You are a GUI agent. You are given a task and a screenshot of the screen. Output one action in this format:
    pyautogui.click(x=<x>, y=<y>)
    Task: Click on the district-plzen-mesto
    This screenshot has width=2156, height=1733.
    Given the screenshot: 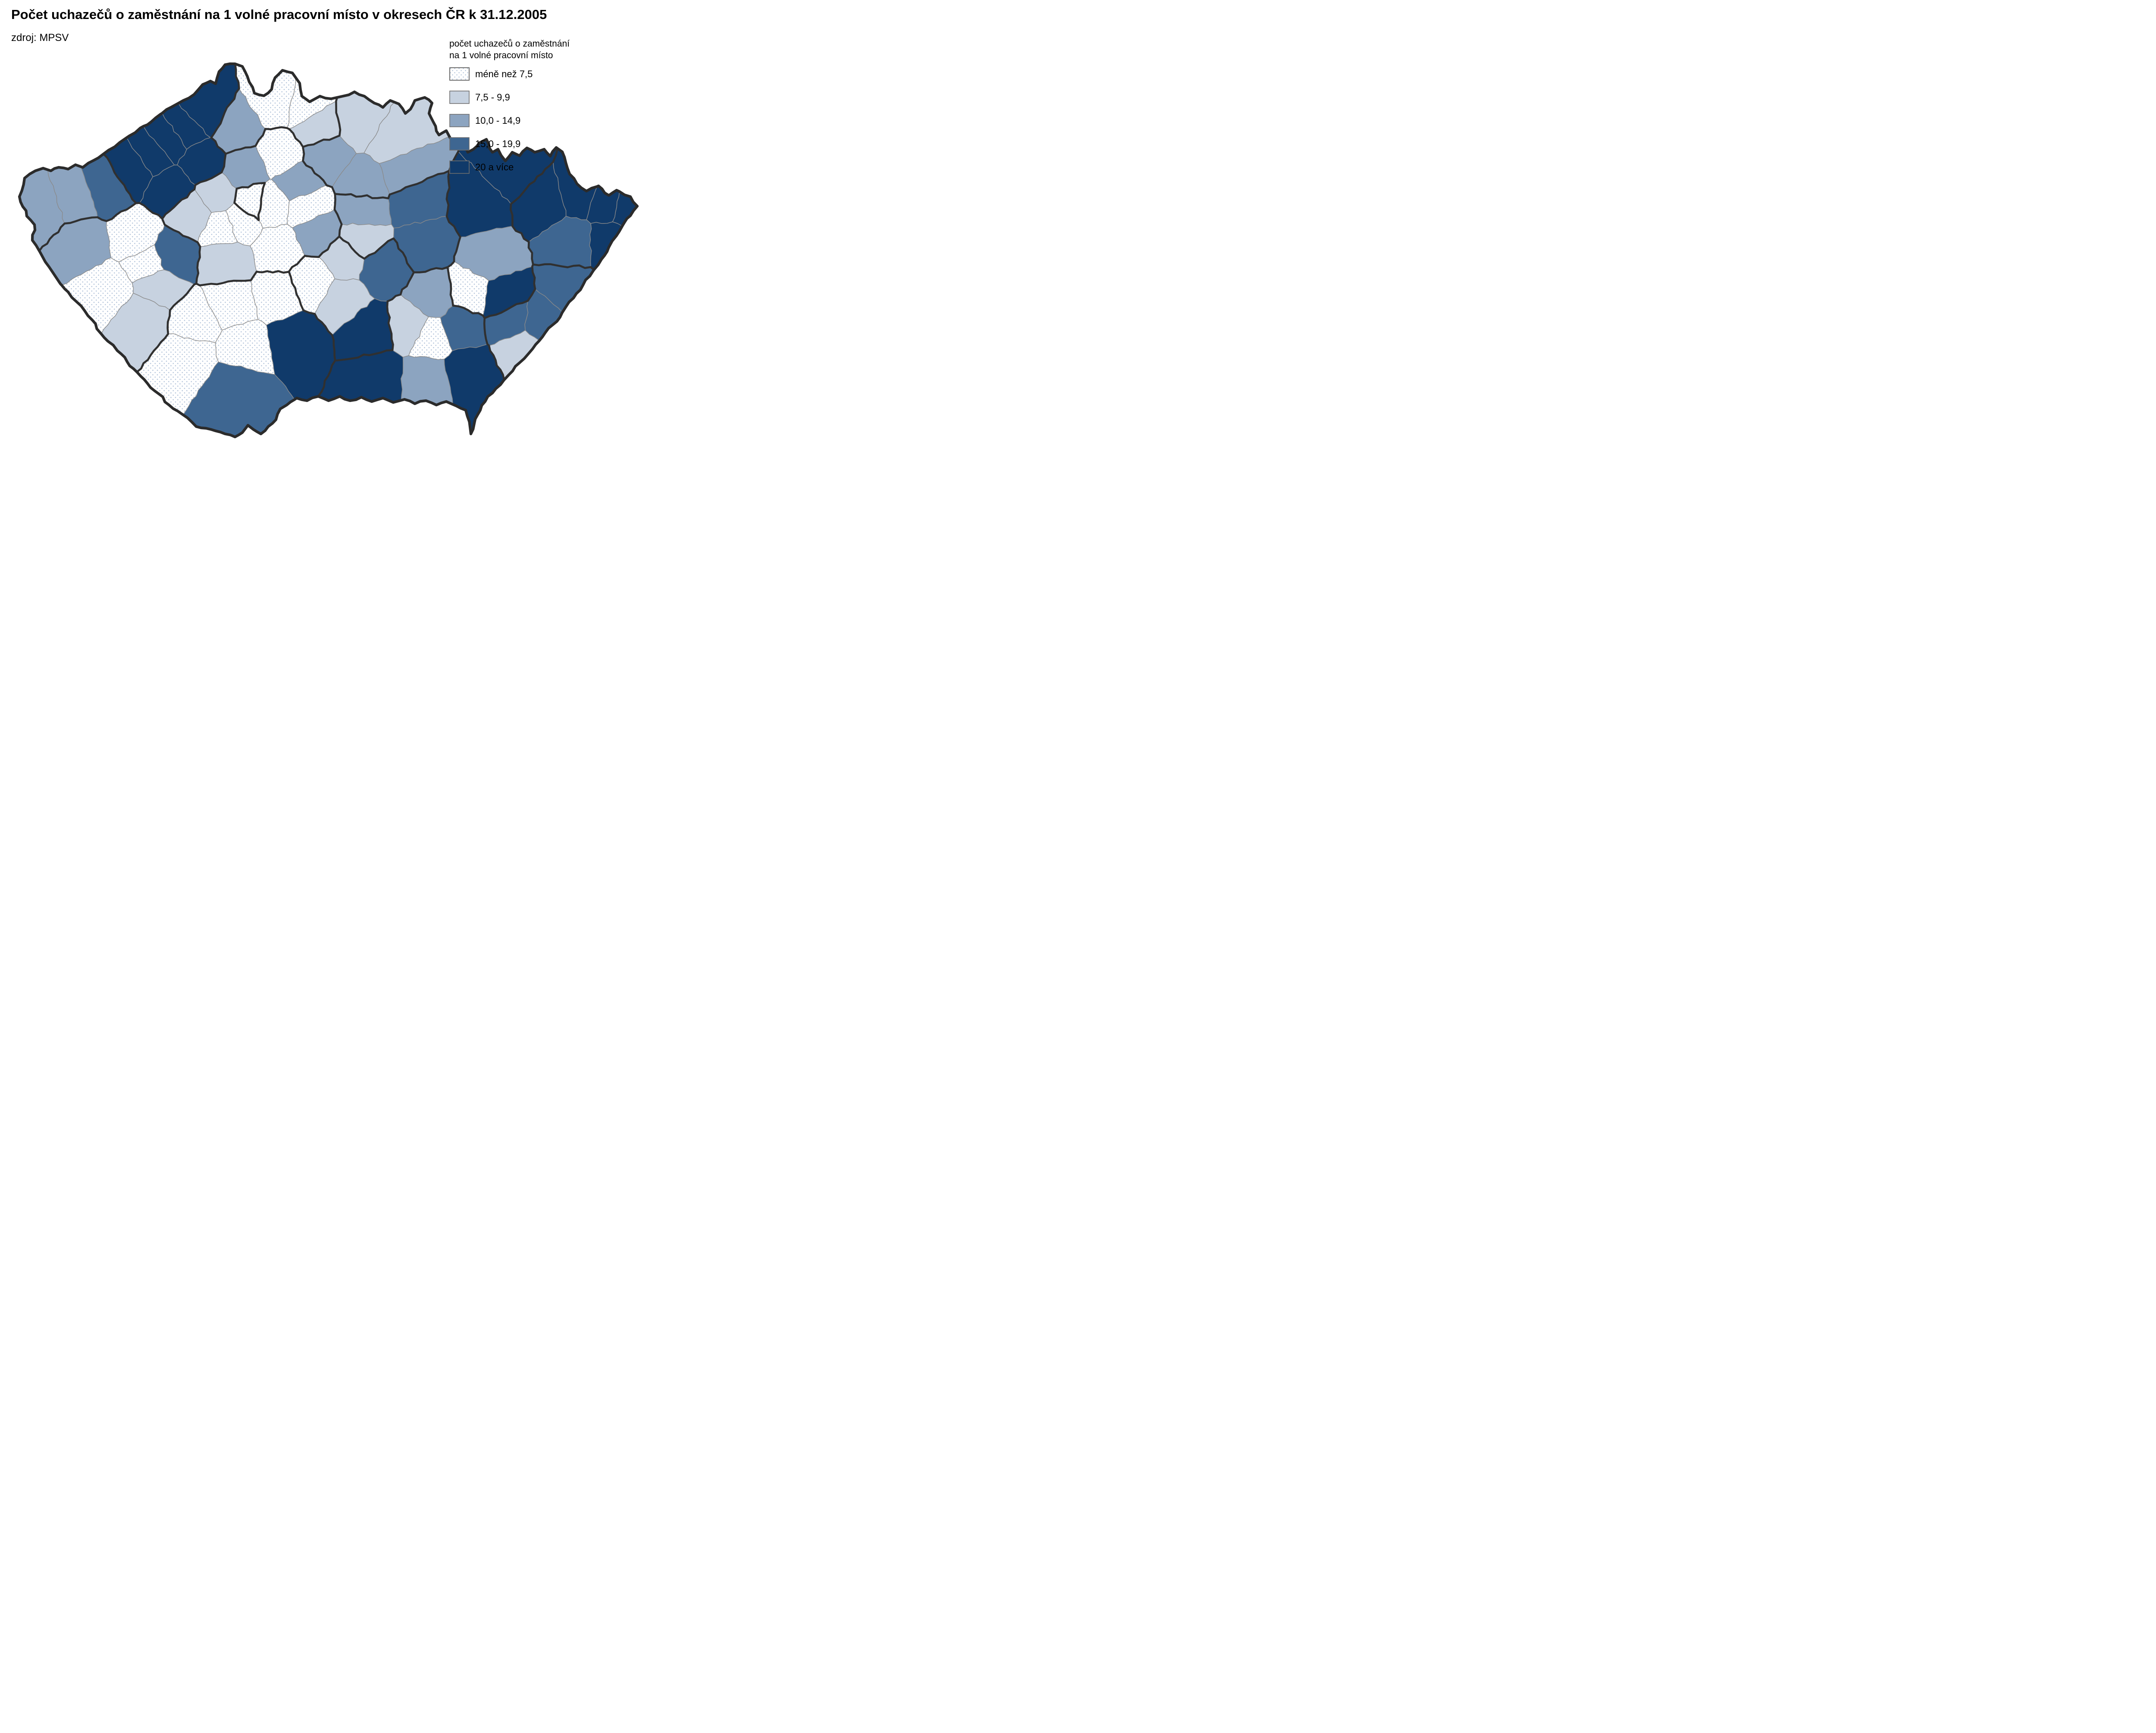 What is the action you would take?
    pyautogui.click(x=141, y=264)
    